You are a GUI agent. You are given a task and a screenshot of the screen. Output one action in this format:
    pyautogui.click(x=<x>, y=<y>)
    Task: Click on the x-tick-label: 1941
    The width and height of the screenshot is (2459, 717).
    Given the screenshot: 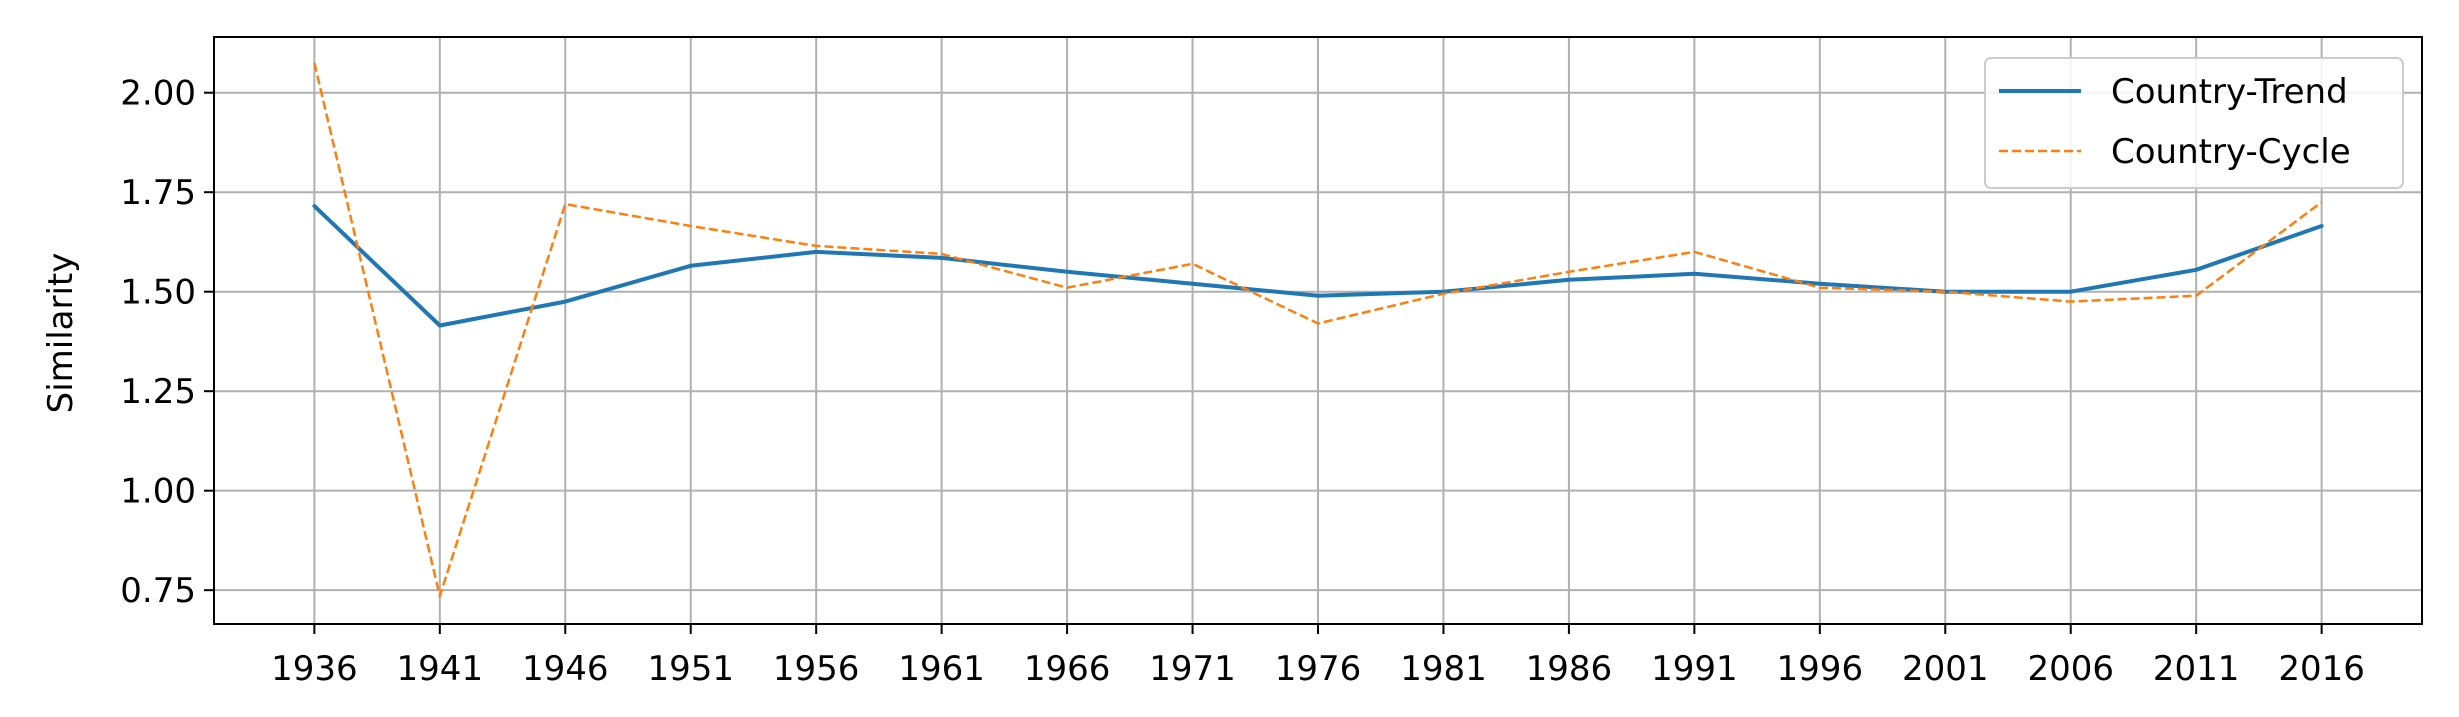 What is the action you would take?
    pyautogui.click(x=440, y=669)
    